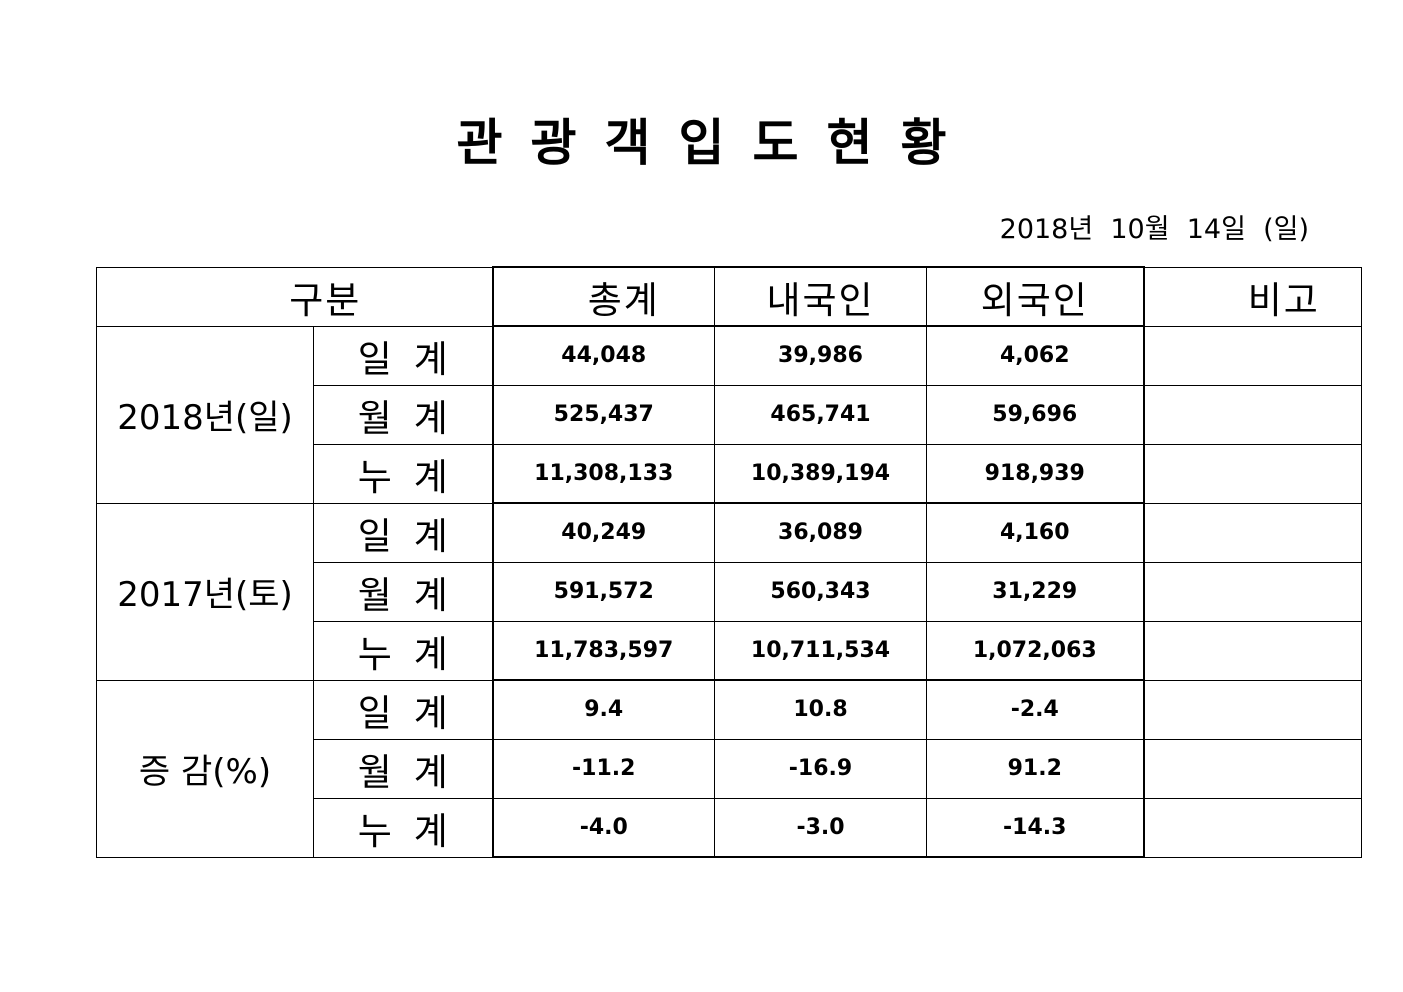 This screenshot has height=992, width=1403. I want to click on cell-domestic: 10,389,194, so click(820, 473).